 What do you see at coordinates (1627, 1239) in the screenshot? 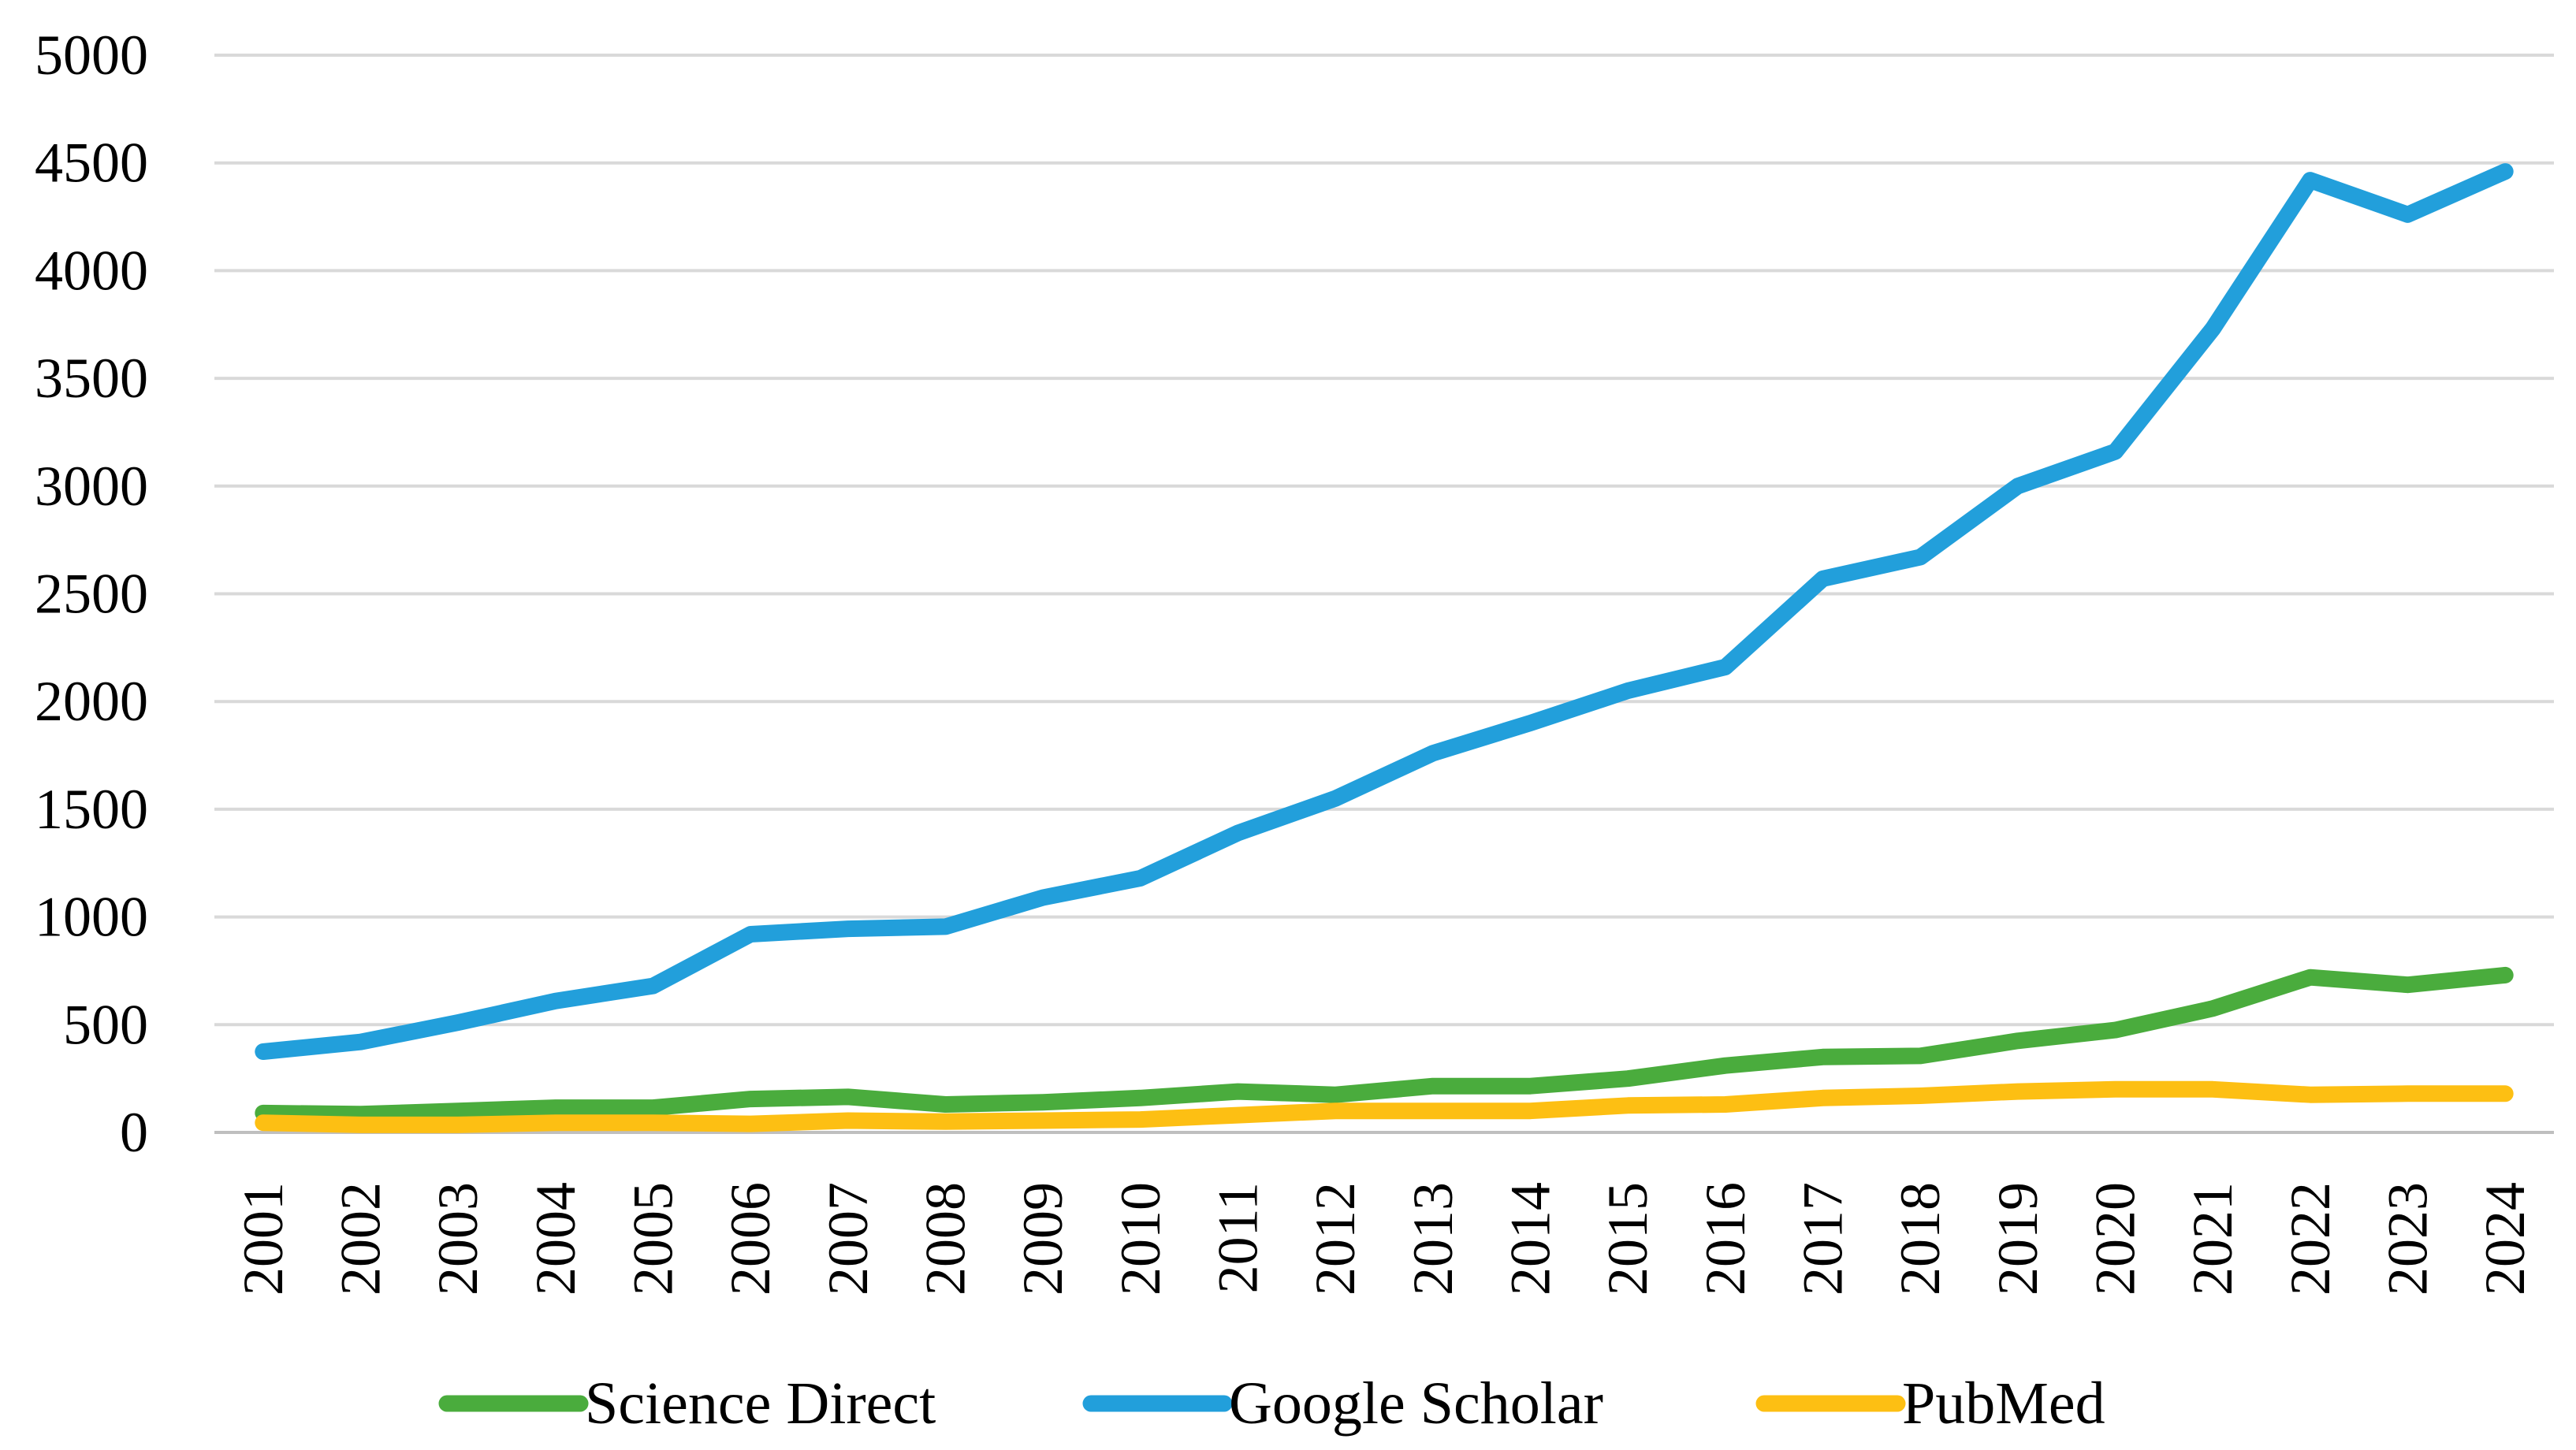
I see `x-tick-label: 2015` at bounding box center [1627, 1239].